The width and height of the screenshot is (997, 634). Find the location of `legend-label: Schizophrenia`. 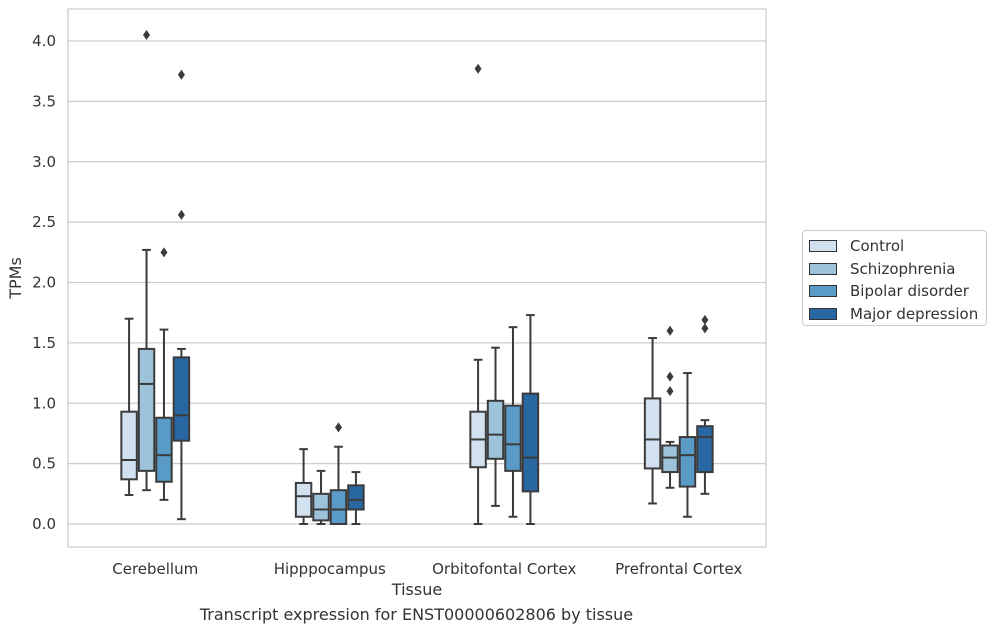

legend-label: Schizophrenia is located at coordinates (903, 268).